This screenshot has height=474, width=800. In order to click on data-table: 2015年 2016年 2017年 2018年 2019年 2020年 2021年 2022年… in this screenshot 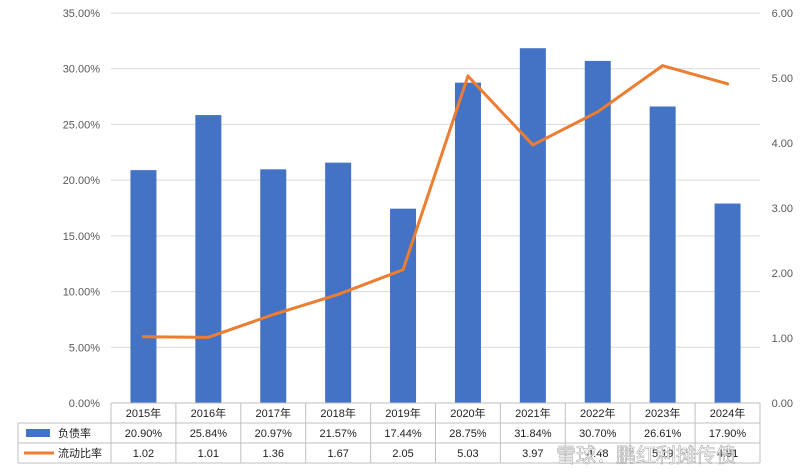, I will do `click(389, 433)`.